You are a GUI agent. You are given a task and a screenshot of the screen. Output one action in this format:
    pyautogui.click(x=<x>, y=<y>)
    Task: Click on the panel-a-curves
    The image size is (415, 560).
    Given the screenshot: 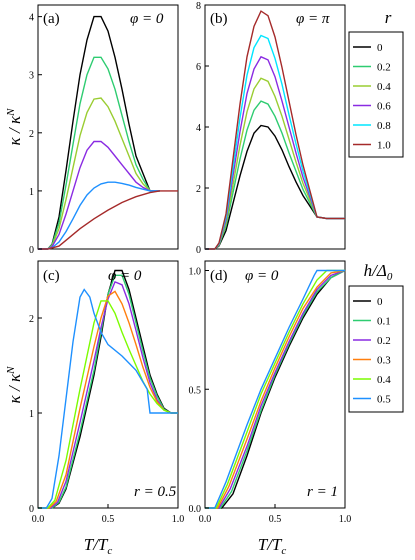 What is the action you would take?
    pyautogui.click(x=108, y=132)
    